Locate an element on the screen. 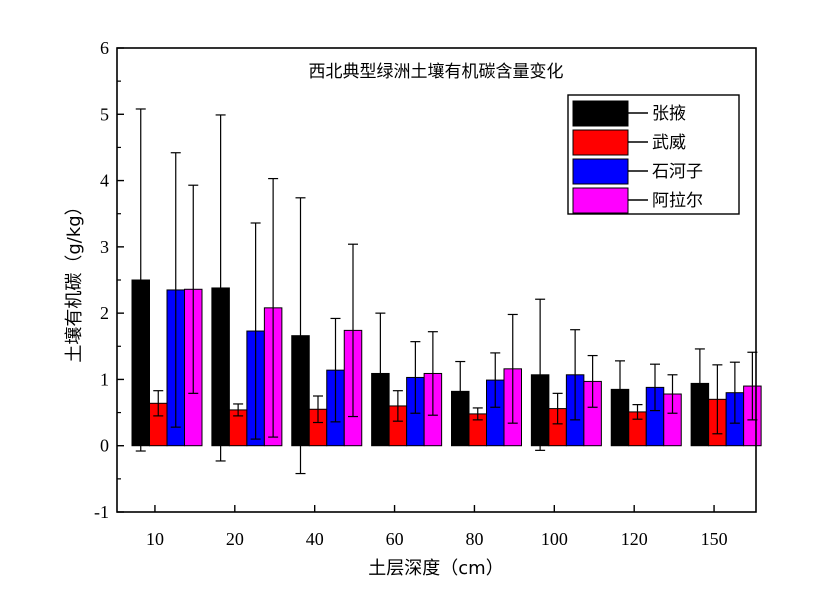  legend-label: 张掖 is located at coordinates (669, 114).